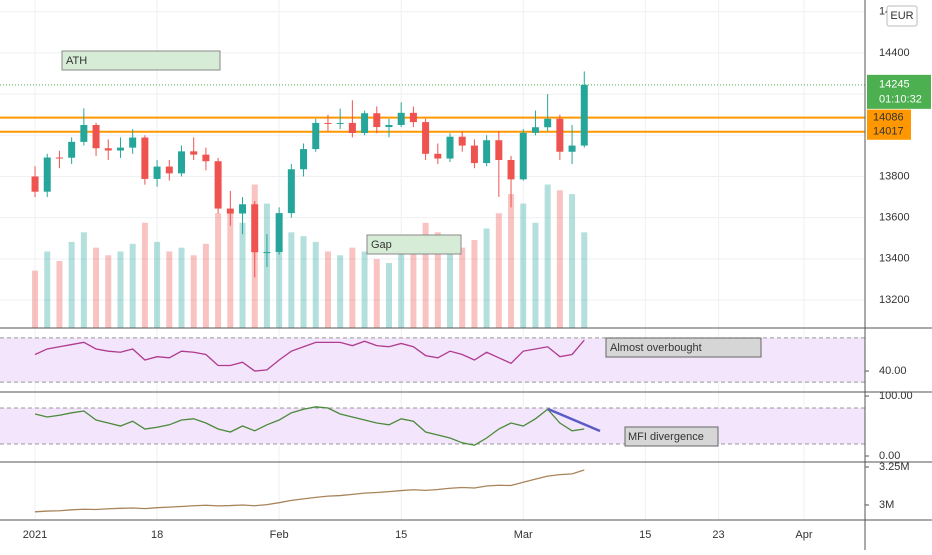 Image resolution: width=932 pixels, height=555 pixels. Describe the element at coordinates (803, 535) in the screenshot. I see `x-tick-label: Apr` at that location.